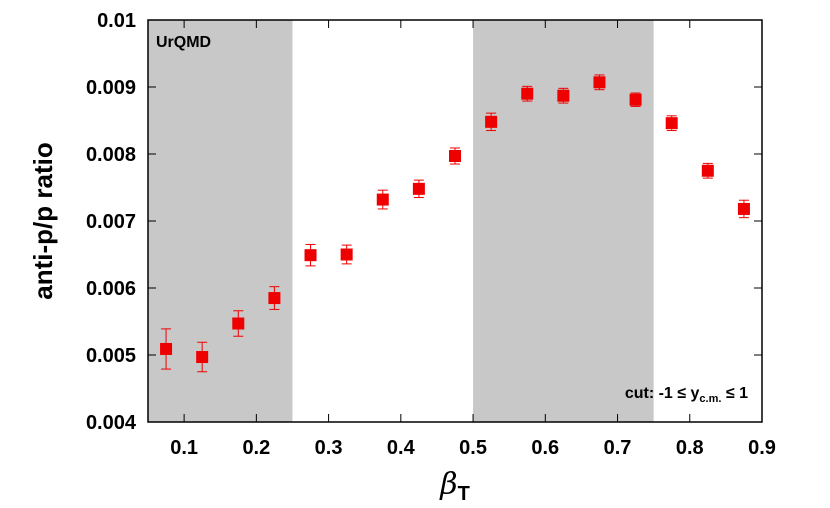 This screenshot has height=508, width=830. Describe the element at coordinates (256, 448) in the screenshot. I see `x-tick-label: 0.2` at that location.